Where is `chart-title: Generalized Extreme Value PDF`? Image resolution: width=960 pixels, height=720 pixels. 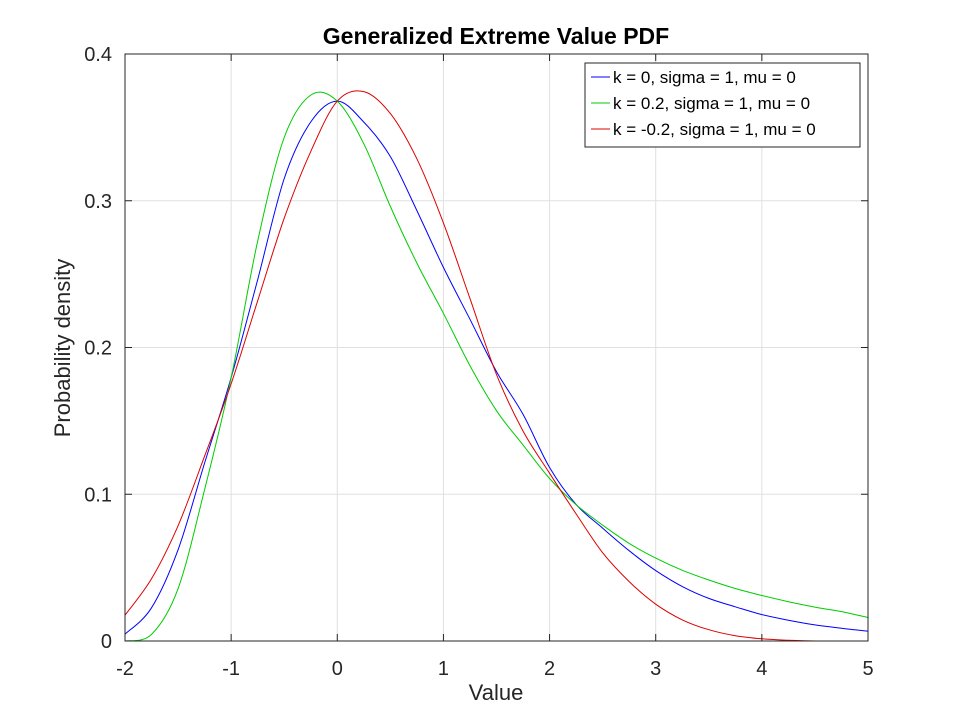
chart-title: Generalized Extreme Value PDF is located at coordinates (496, 36).